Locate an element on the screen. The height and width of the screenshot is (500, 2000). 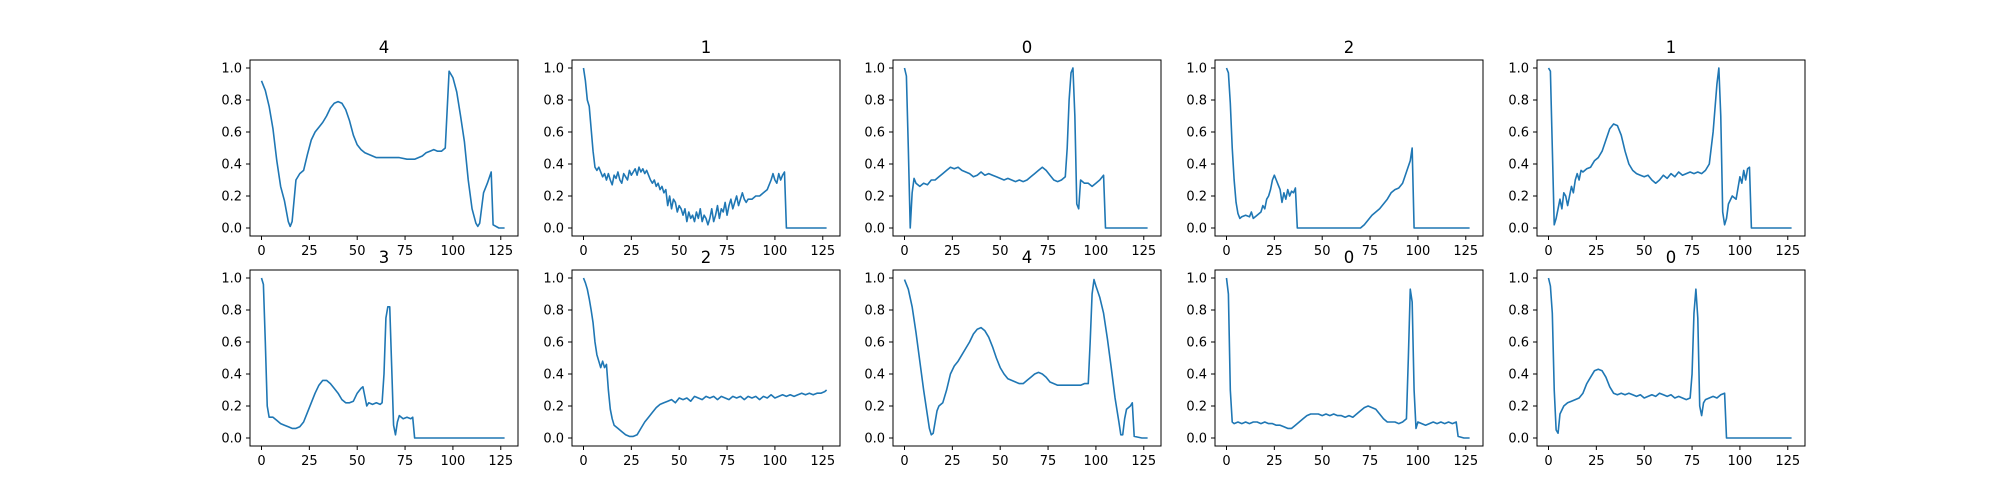
panel-6: 0.0 0.2 0.4 0.6 0.8 1.0 0 25 50 75 100 125 3 is located at coordinates (370, 358).